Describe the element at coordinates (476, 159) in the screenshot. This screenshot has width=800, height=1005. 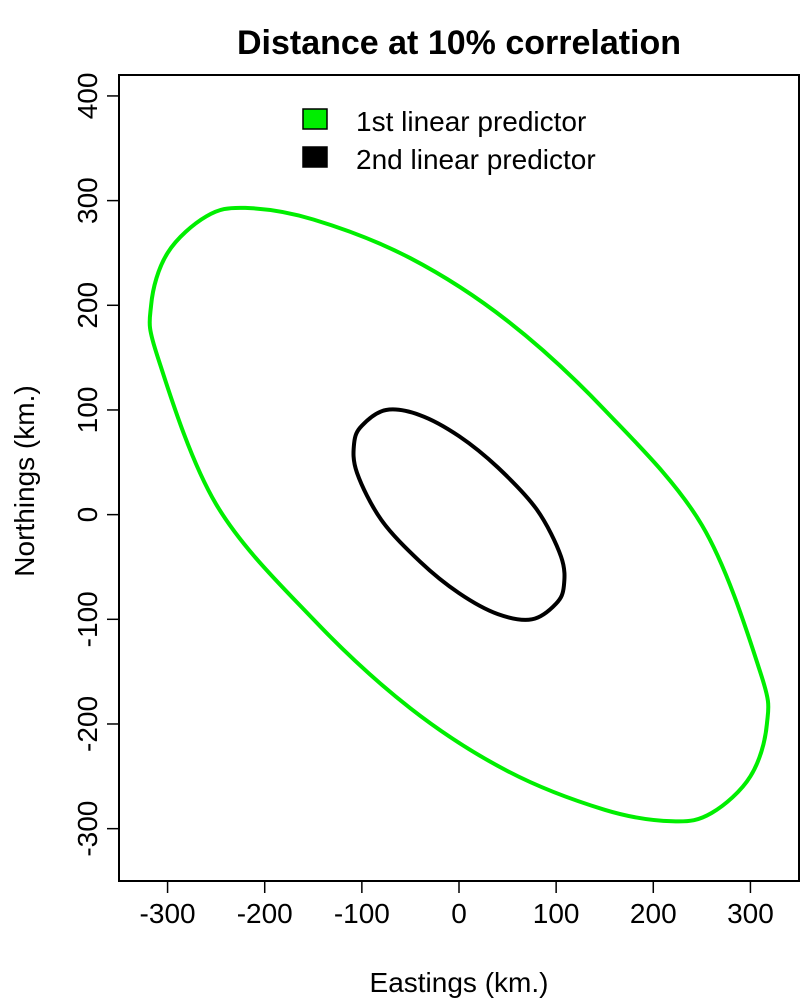
I see `legend-label-2nd-linear-predictor: 2nd linear predictor` at that location.